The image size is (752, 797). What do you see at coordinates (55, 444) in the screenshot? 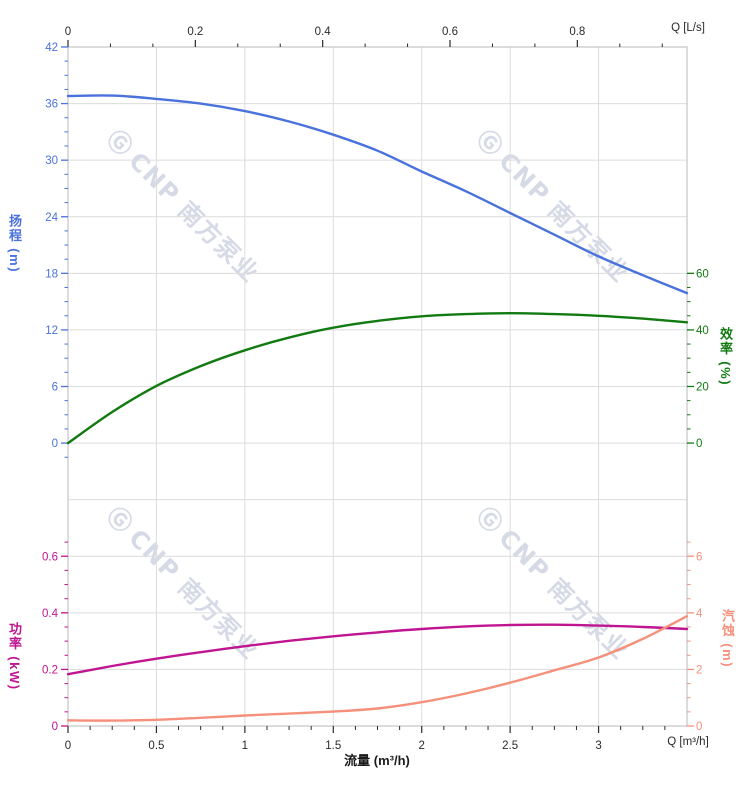
I see `head-tick-label: 0` at bounding box center [55, 444].